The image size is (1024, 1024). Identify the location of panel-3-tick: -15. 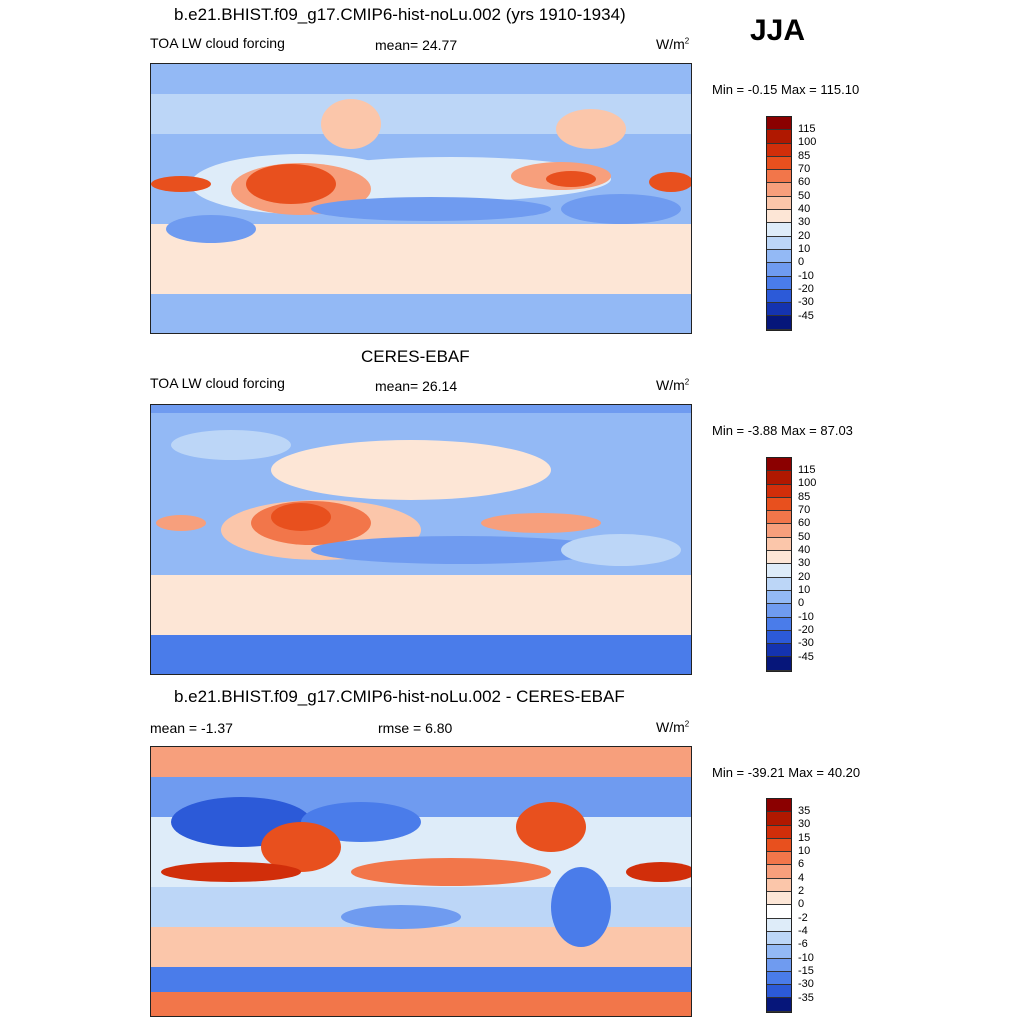
(806, 971).